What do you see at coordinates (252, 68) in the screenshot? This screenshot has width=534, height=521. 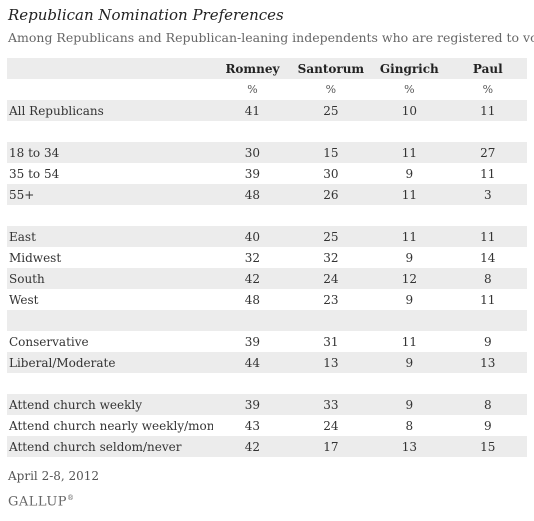 I see `column-header-romney: Romney` at bounding box center [252, 68].